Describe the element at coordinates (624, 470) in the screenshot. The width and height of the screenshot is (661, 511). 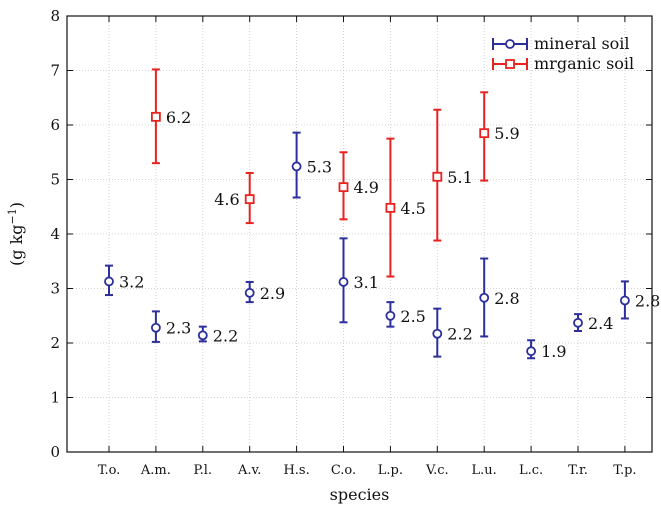
I see `x-tick-label: T.p.` at that location.